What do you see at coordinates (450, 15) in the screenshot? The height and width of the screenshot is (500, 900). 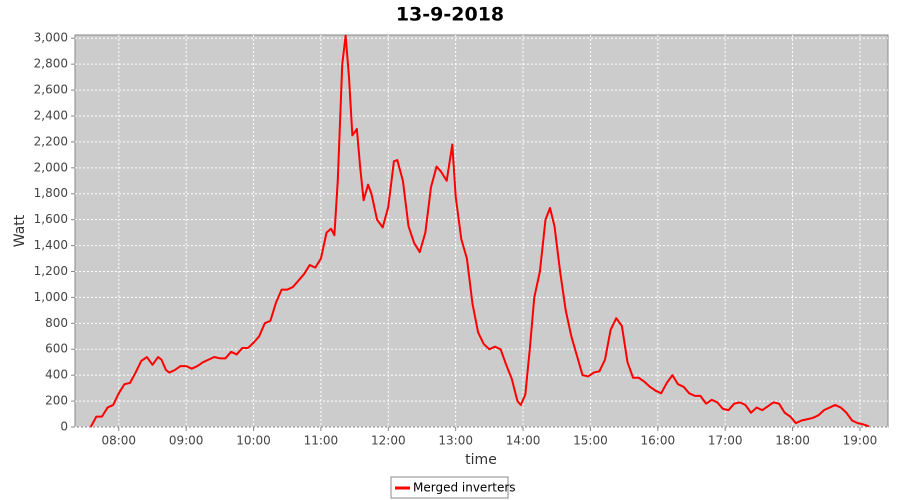 I see `chart-title: 13-9-2018` at bounding box center [450, 15].